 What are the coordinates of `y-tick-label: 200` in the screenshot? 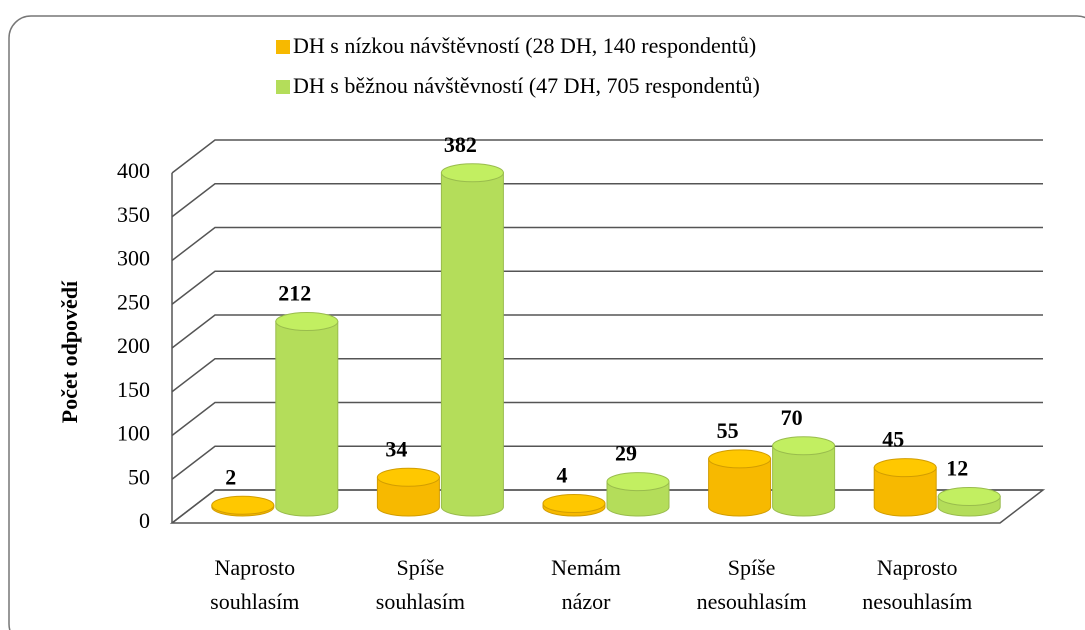 It's located at (133, 345).